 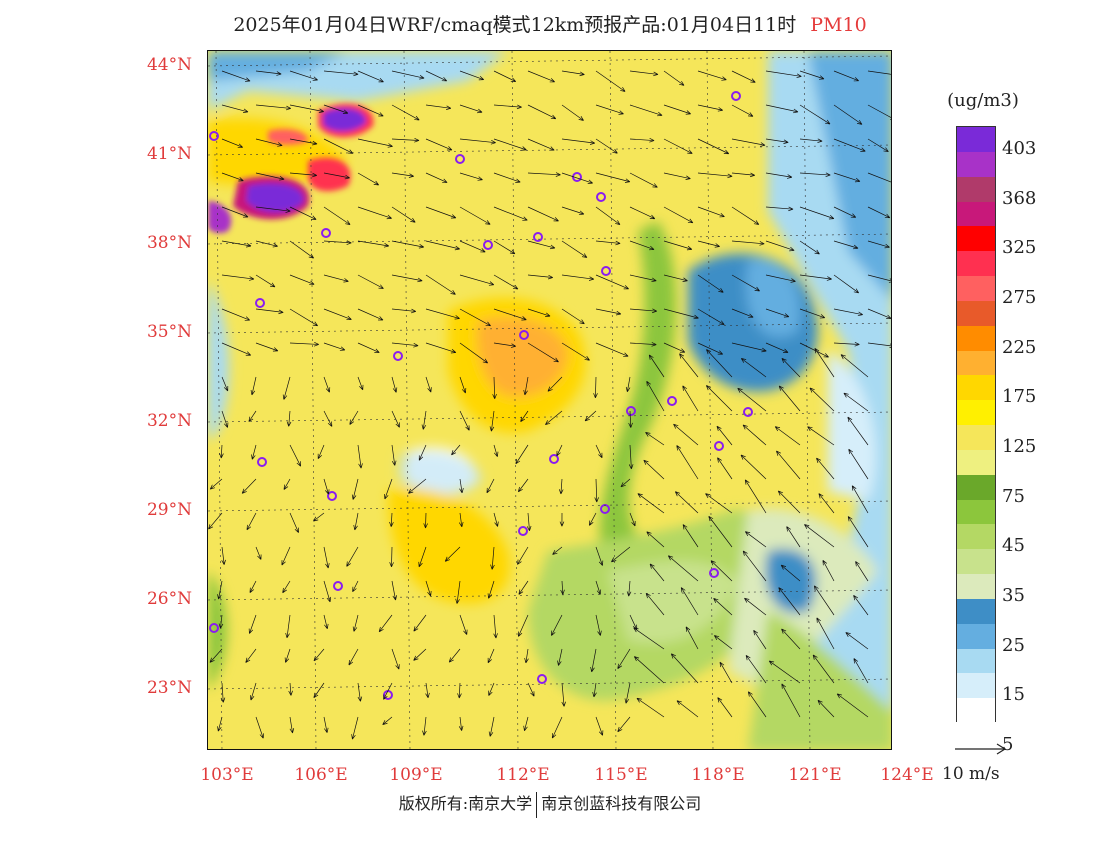 What do you see at coordinates (169, 688) in the screenshot?
I see `lat-label-23n: 23°N` at bounding box center [169, 688].